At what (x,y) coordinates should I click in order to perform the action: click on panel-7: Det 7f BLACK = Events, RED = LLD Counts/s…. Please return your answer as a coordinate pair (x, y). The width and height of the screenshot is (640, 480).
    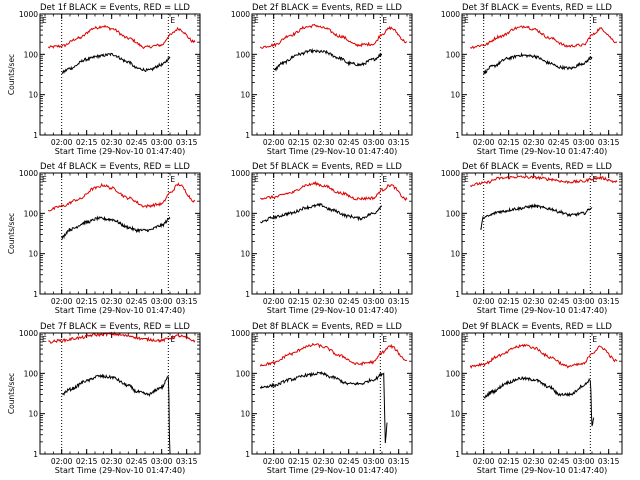
    Looking at the image, I should click on (104, 398).